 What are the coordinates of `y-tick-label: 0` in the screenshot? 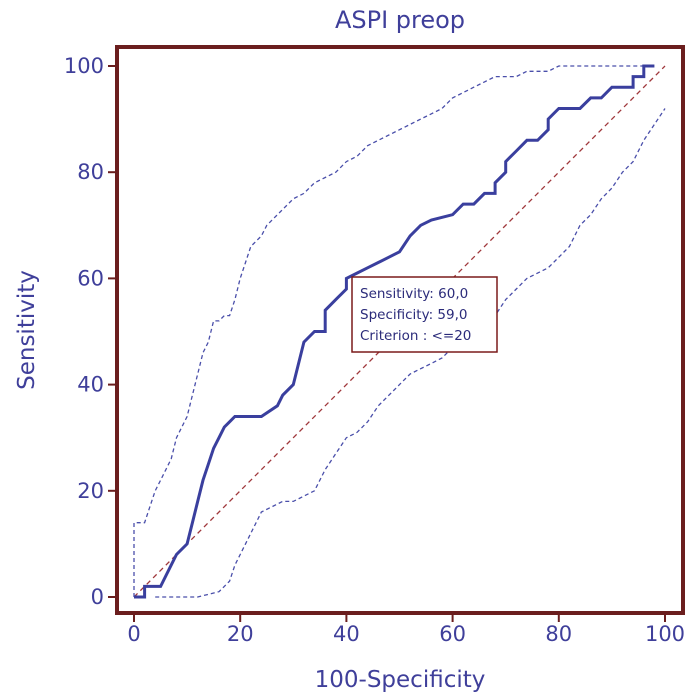 It's located at (97, 597).